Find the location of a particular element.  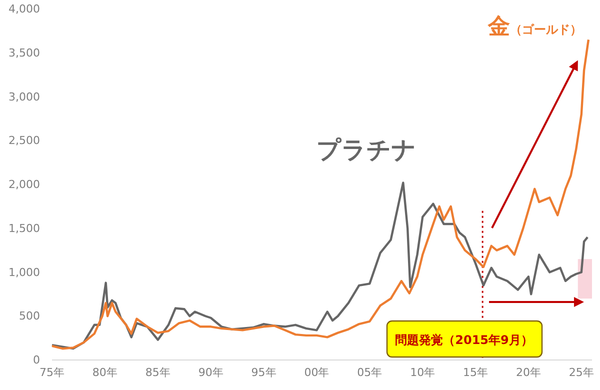

y-tick-label: 500 is located at coordinates (29, 316).